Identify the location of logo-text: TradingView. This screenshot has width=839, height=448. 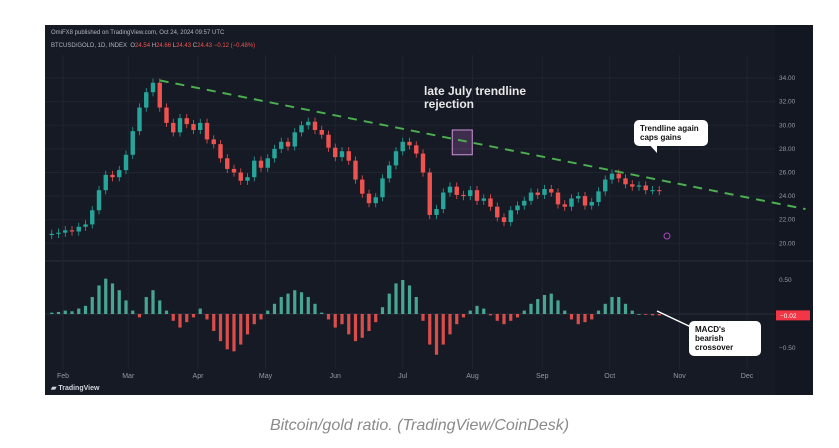
(79, 388).